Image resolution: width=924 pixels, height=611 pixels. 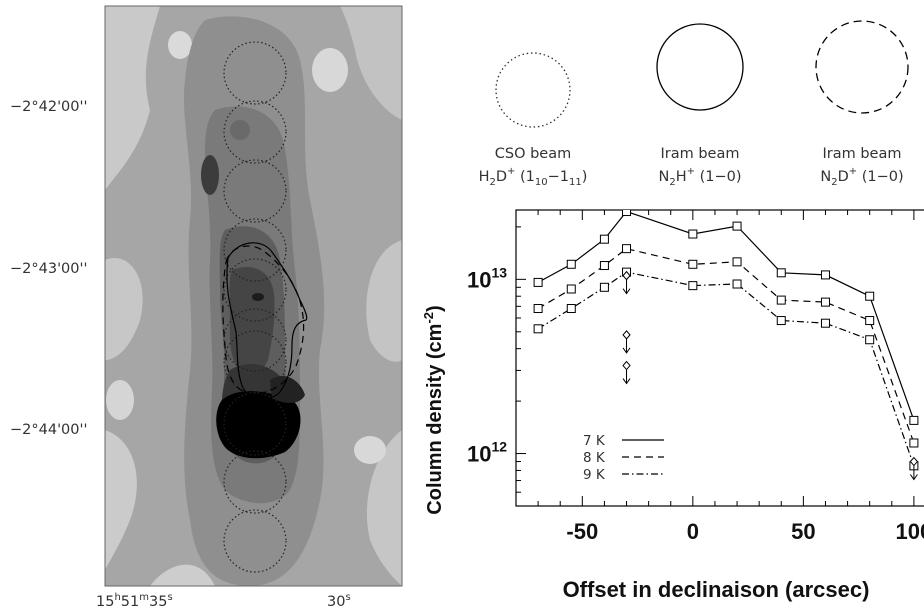 I want to click on x-tick-label: -50, so click(x=582, y=531).